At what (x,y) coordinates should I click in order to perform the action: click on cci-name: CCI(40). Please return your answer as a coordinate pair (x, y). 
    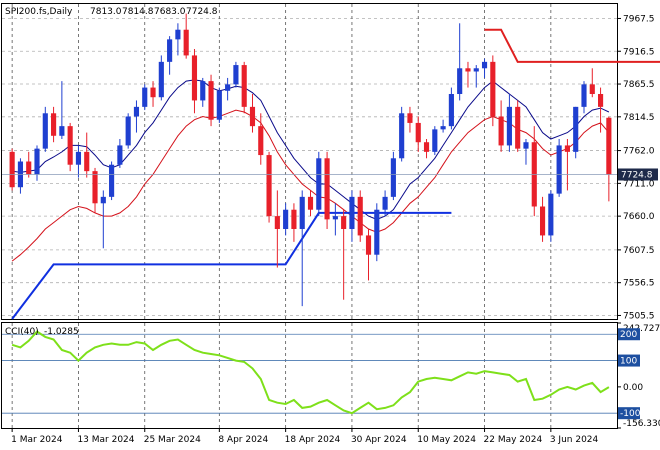
    Looking at the image, I should click on (22, 332).